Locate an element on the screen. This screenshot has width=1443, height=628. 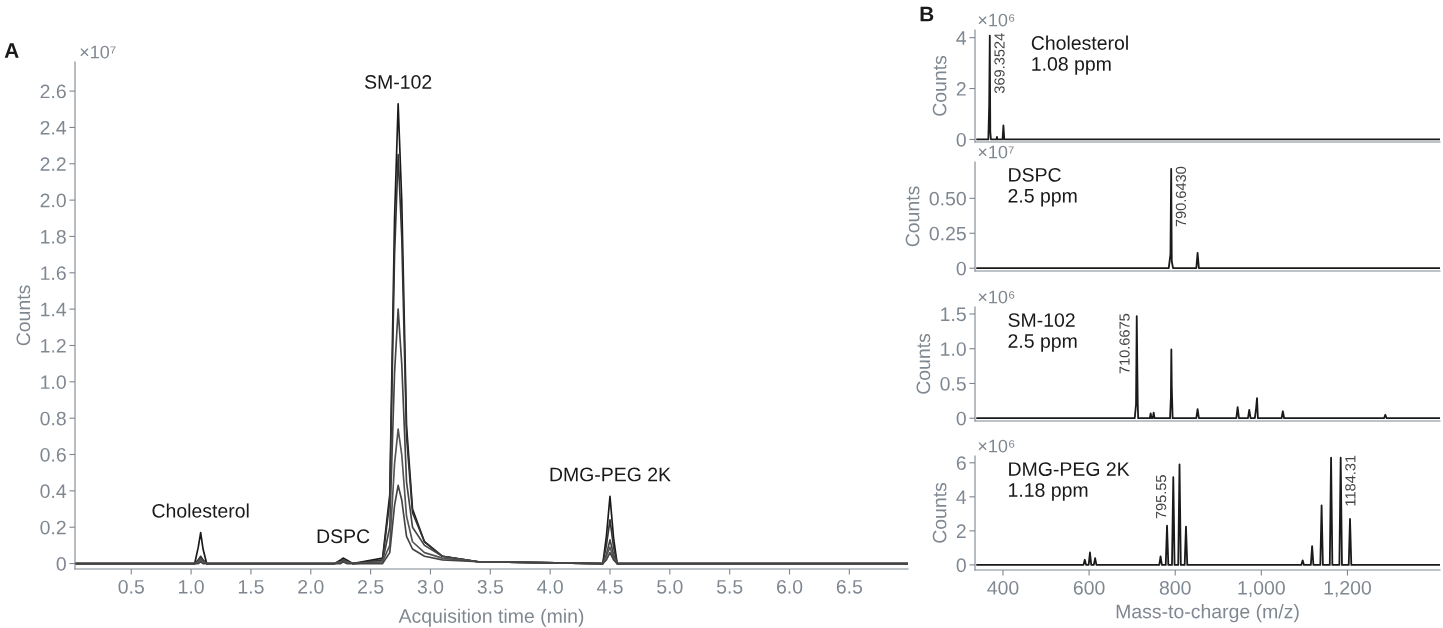
x-tick-label: 3.5 is located at coordinates (490, 586).